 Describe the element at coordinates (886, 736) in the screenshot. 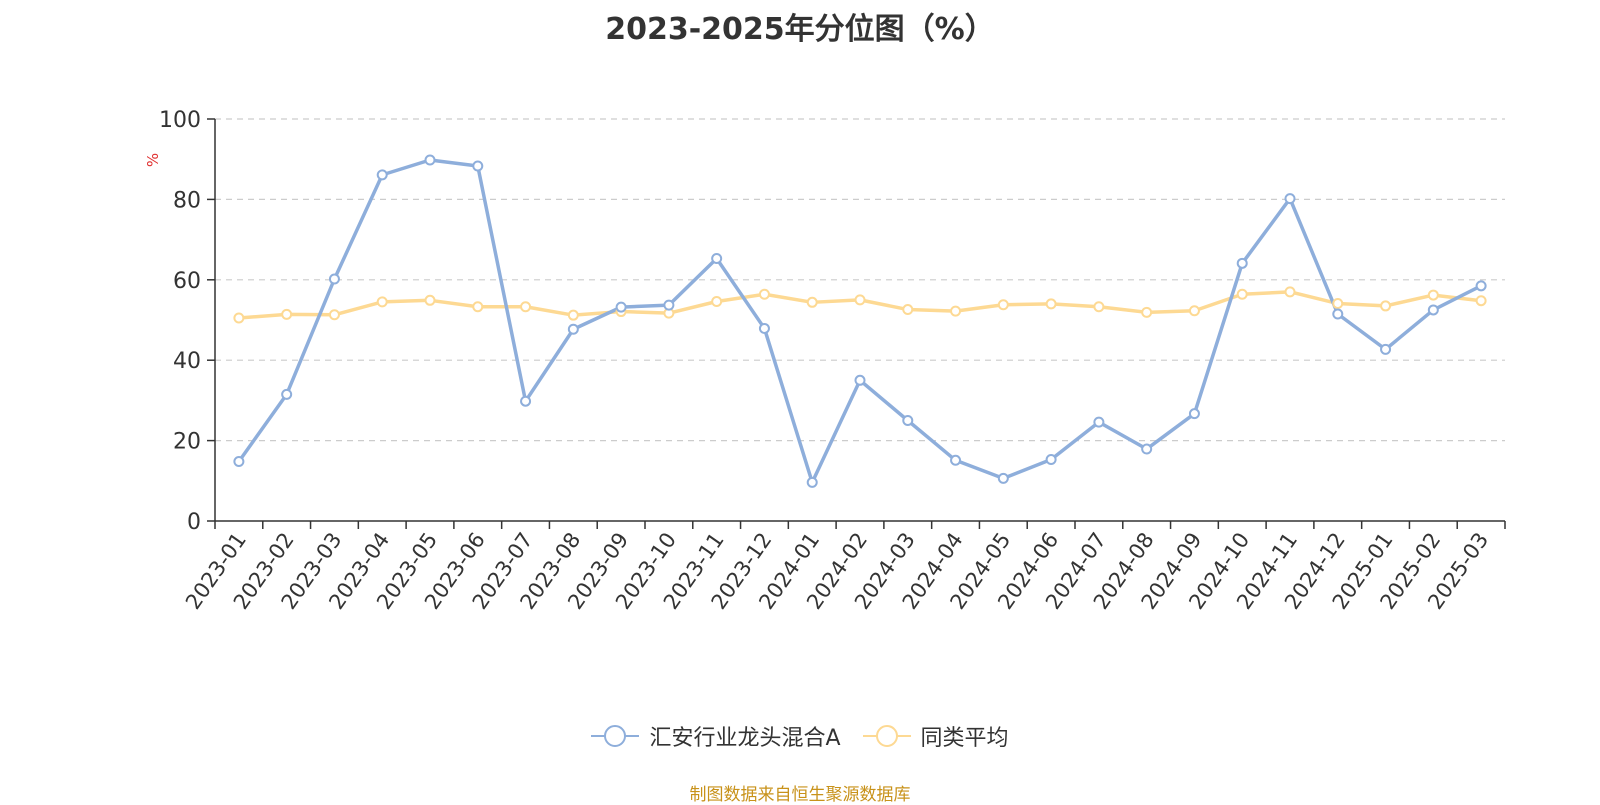

I see `legend-marker-average` at that location.